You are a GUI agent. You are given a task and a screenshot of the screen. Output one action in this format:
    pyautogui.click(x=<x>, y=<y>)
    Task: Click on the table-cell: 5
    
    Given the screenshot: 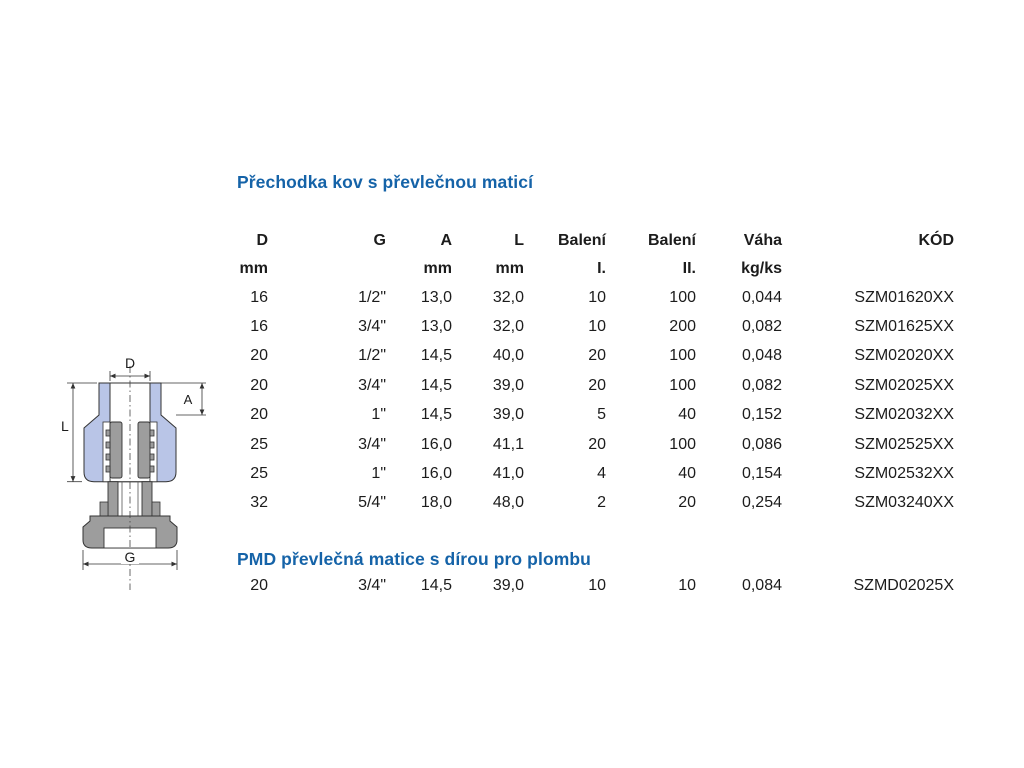 What is the action you would take?
    pyautogui.click(x=601, y=415)
    